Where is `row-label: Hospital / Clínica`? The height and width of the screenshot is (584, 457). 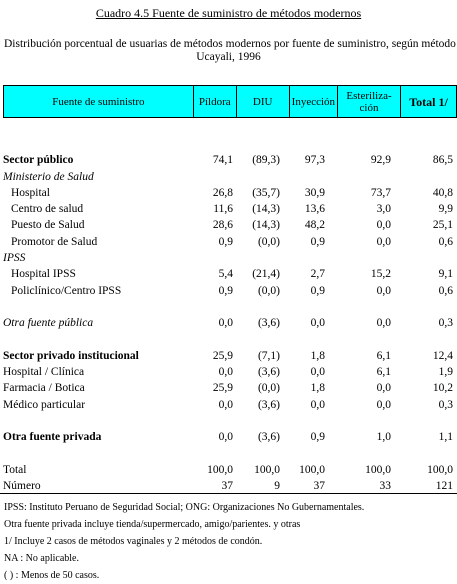
row-label: Hospital / Clínica is located at coordinates (44, 372).